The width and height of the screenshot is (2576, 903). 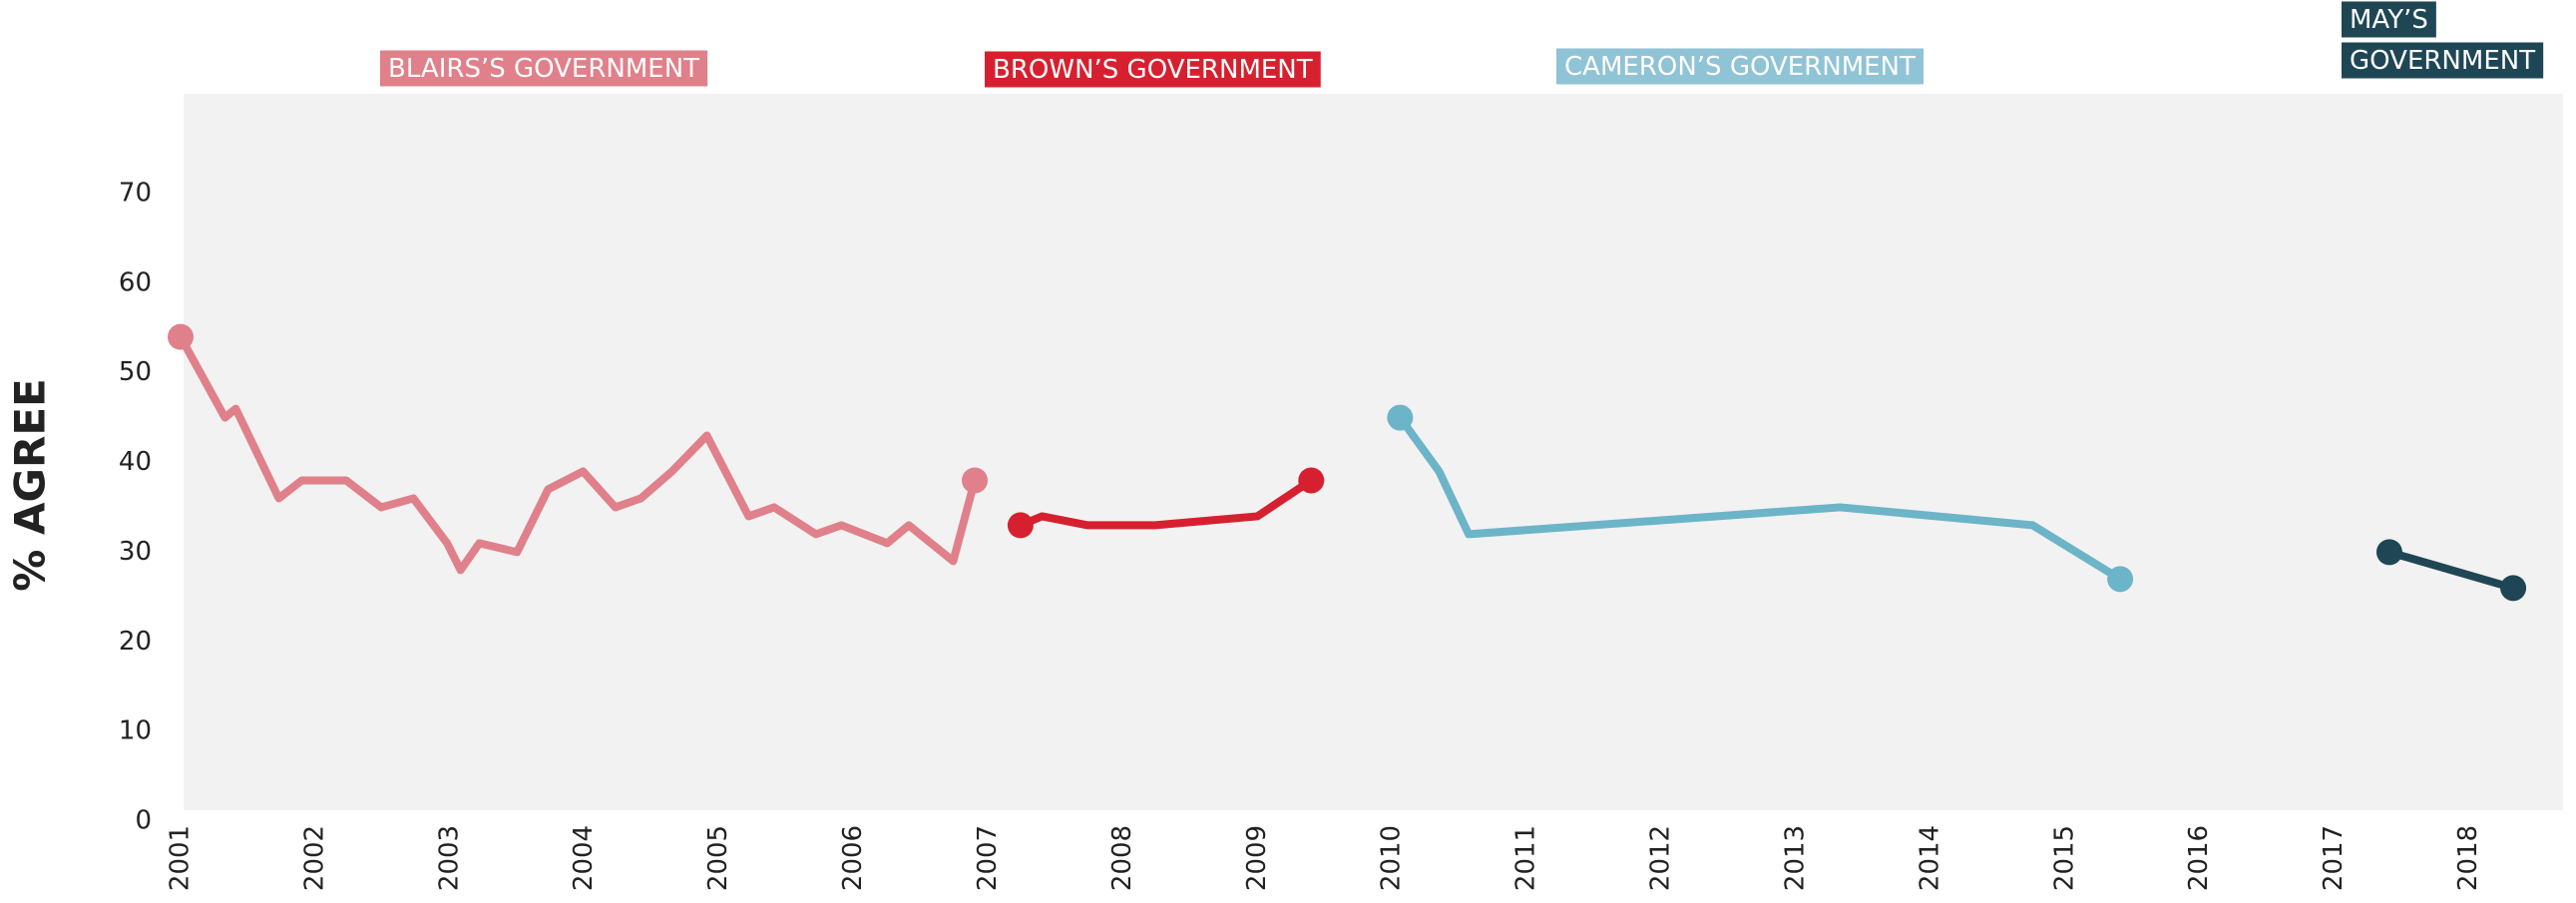 I want to click on y-tick-label: 20, so click(x=135, y=642).